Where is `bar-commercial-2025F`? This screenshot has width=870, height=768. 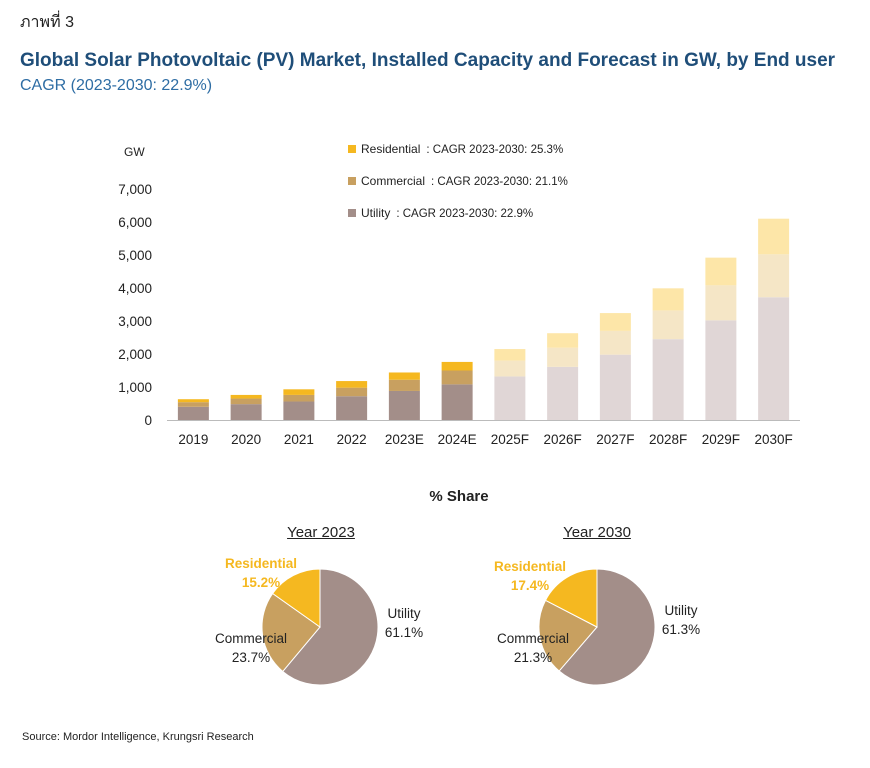 bar-commercial-2025F is located at coordinates (510, 368).